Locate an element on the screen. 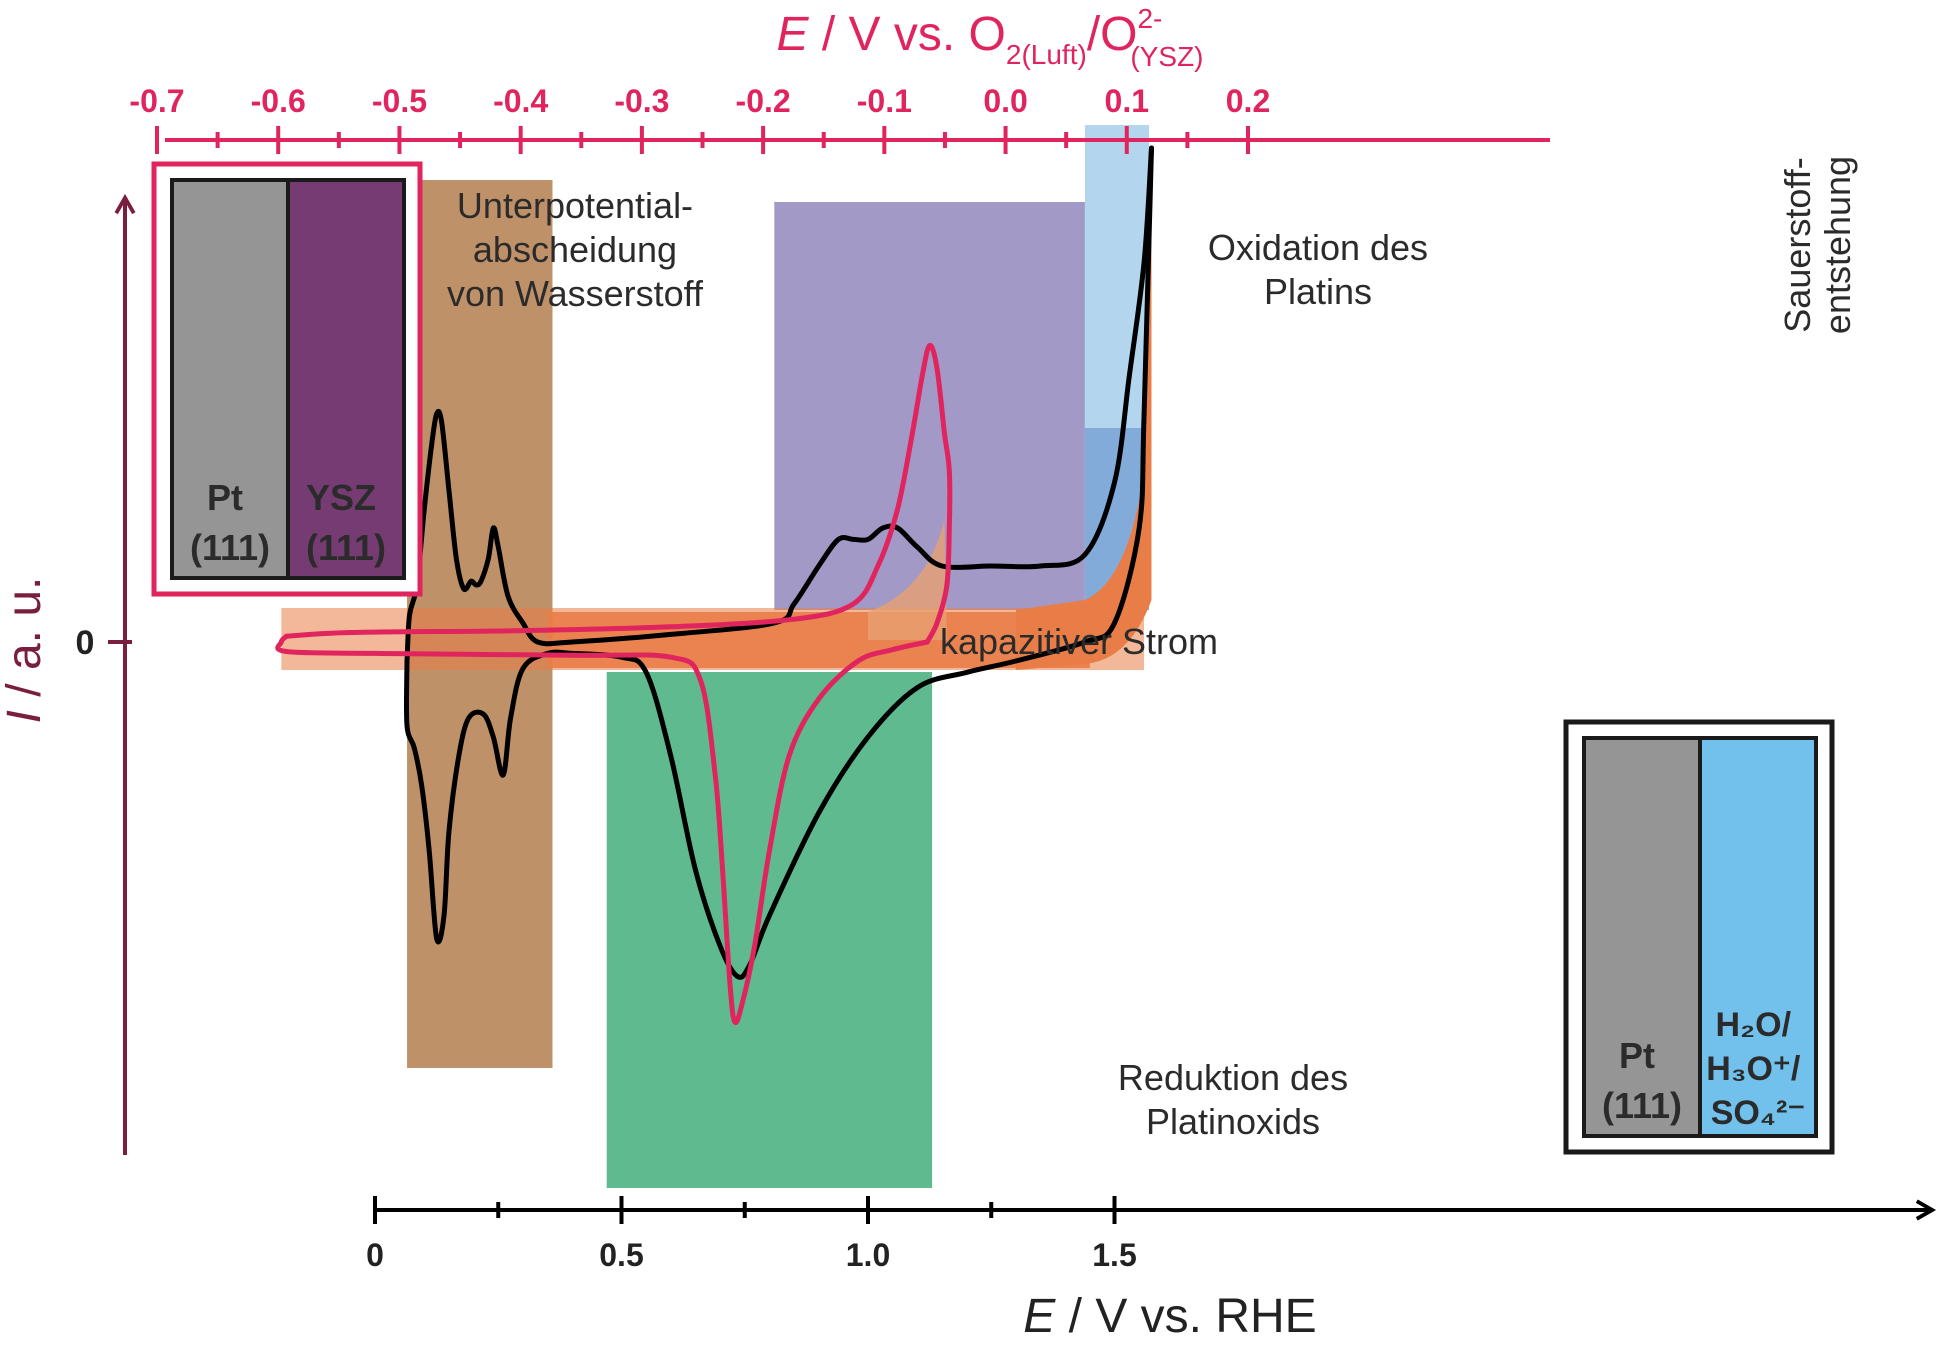 Image resolution: width=1949 pixels, height=1346 pixels. inset-pt-electrolyte: Pt (111) H₂O/ H₃O⁺/ SO₄²⁻ is located at coordinates (1699, 937).